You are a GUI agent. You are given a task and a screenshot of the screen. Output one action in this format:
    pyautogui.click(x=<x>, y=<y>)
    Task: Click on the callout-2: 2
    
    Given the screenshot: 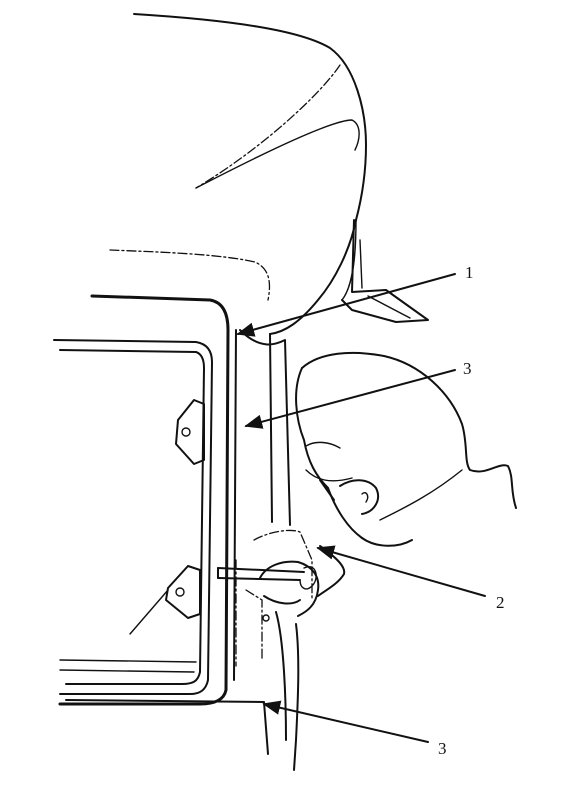 What is the action you would take?
    pyautogui.click(x=500, y=602)
    